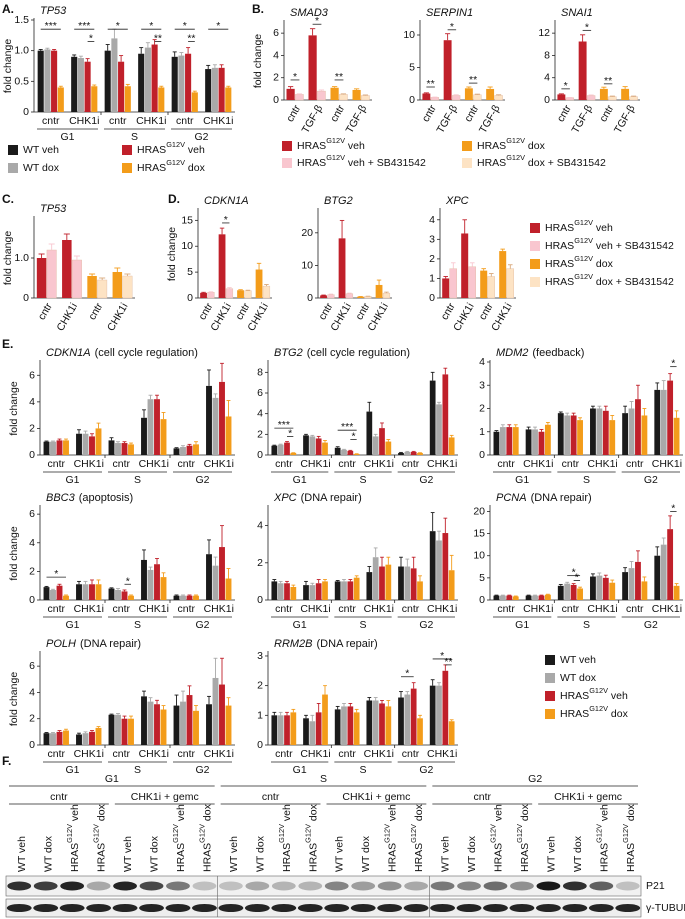  Describe the element at coordinates (586, 625) in the screenshot. I see `group-label: S` at that location.